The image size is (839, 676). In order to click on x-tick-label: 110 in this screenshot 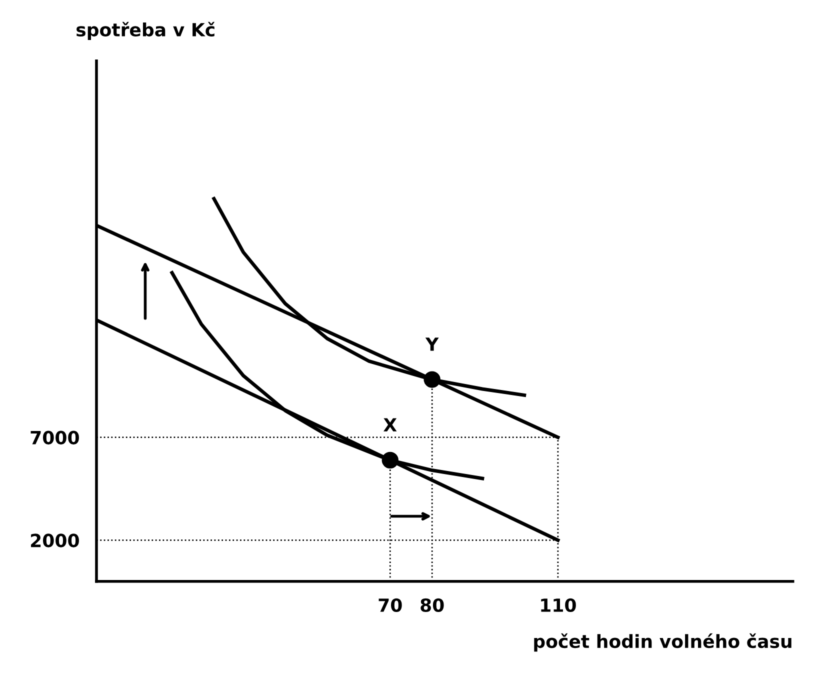, I will do `click(558, 605)`.